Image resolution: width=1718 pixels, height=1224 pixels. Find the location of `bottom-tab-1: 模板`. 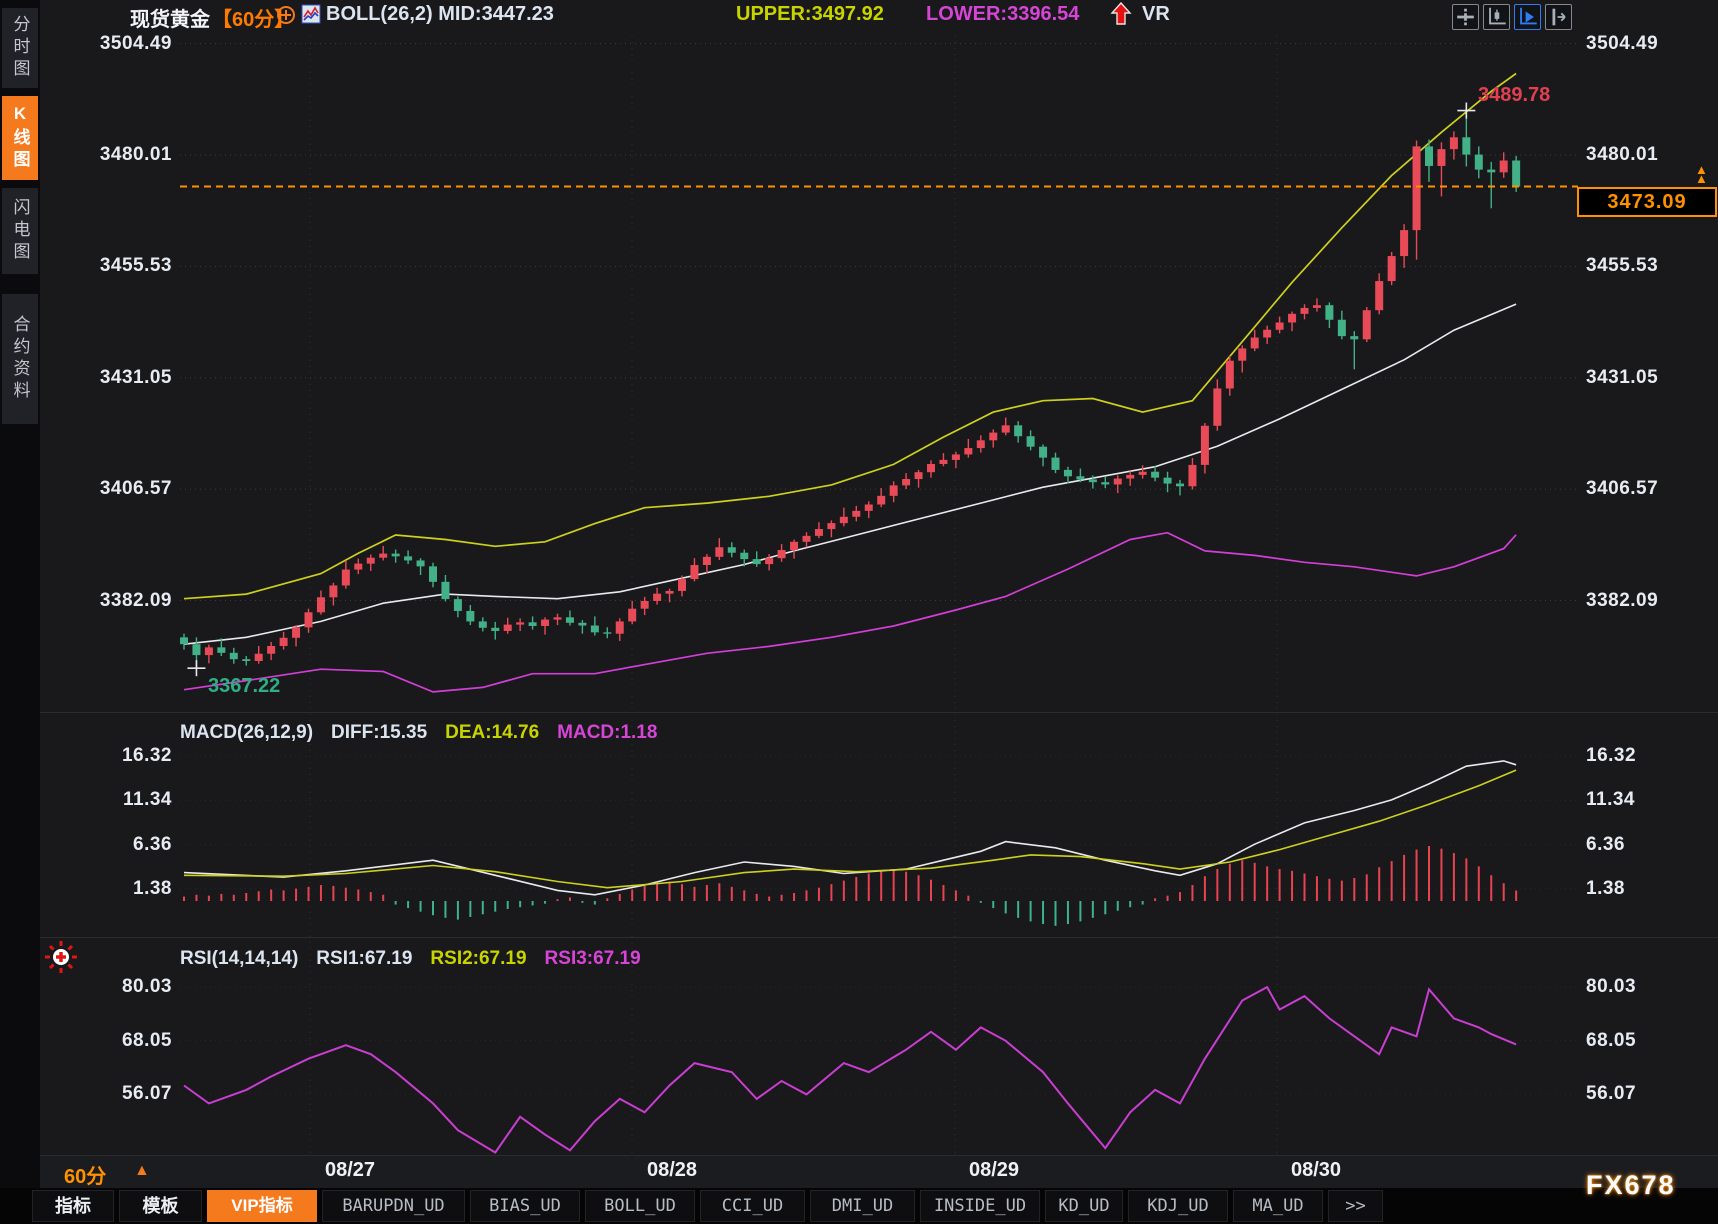

bottom-tab-1: 模板 is located at coordinates (160, 1206).